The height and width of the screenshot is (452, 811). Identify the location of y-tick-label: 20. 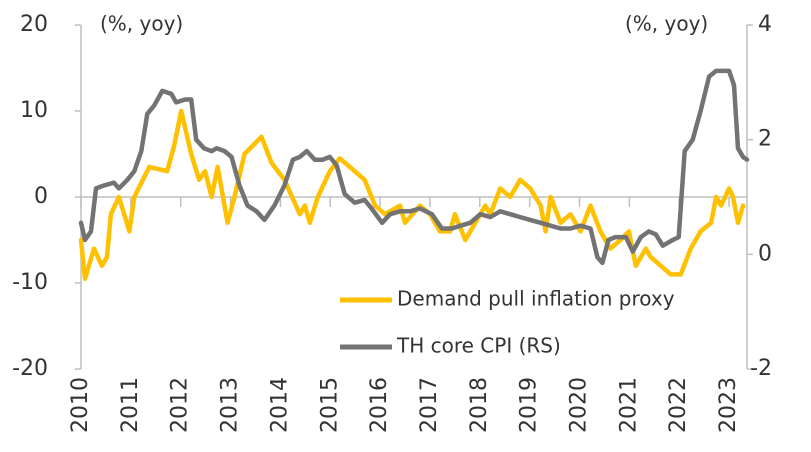
(34, 24).